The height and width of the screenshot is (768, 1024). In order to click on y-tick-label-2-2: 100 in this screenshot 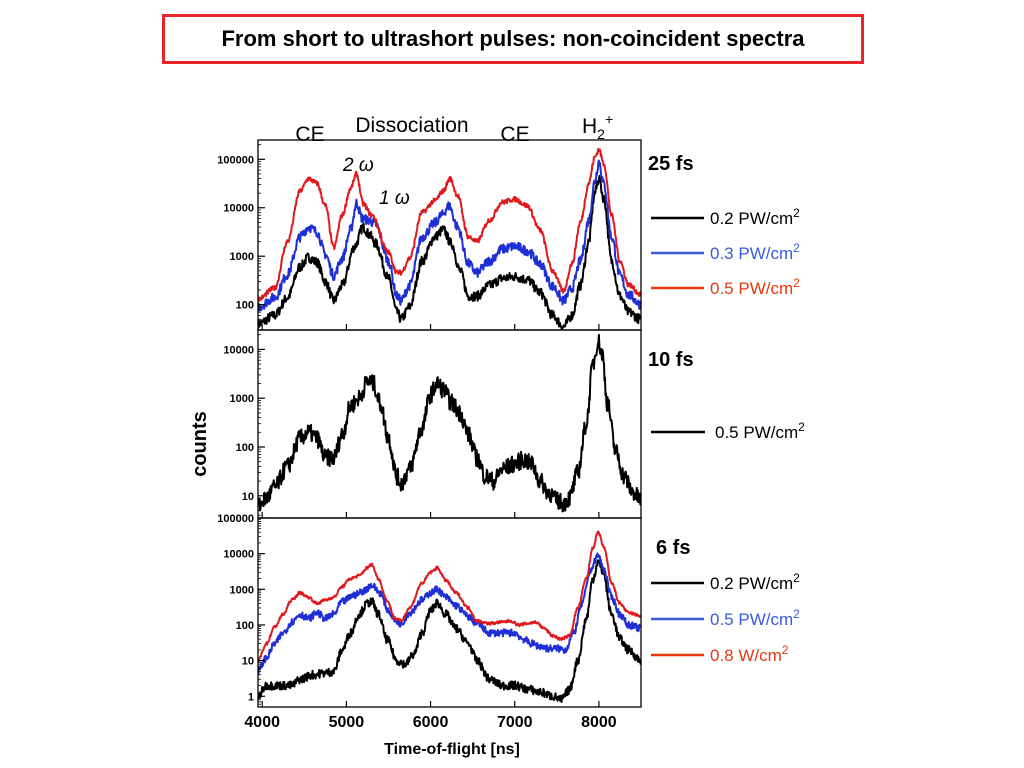, I will do `click(245, 626)`.